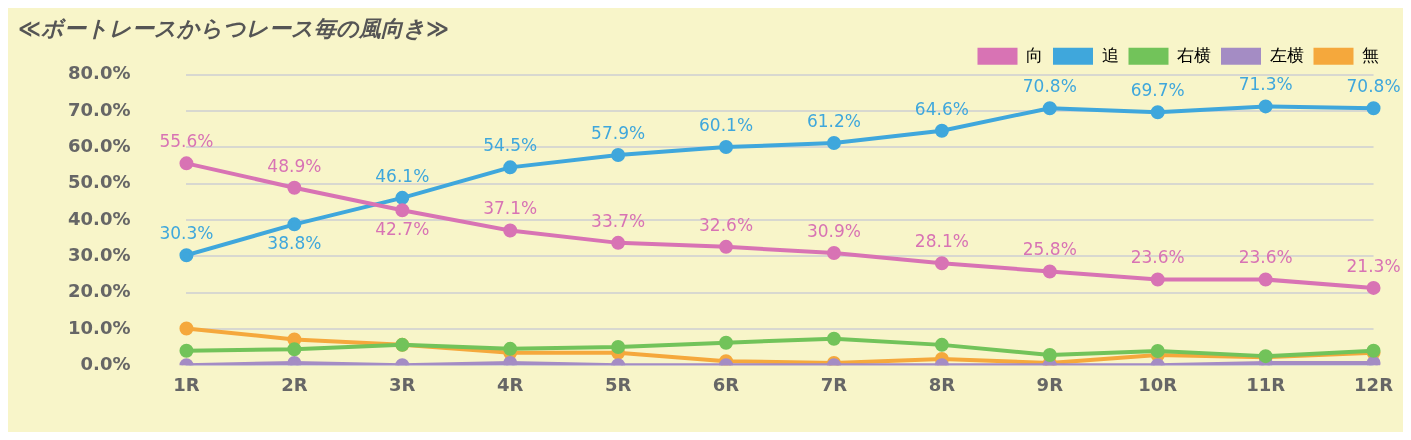  Describe the element at coordinates (1110, 54) in the screenshot. I see `legend-label: 追` at that location.